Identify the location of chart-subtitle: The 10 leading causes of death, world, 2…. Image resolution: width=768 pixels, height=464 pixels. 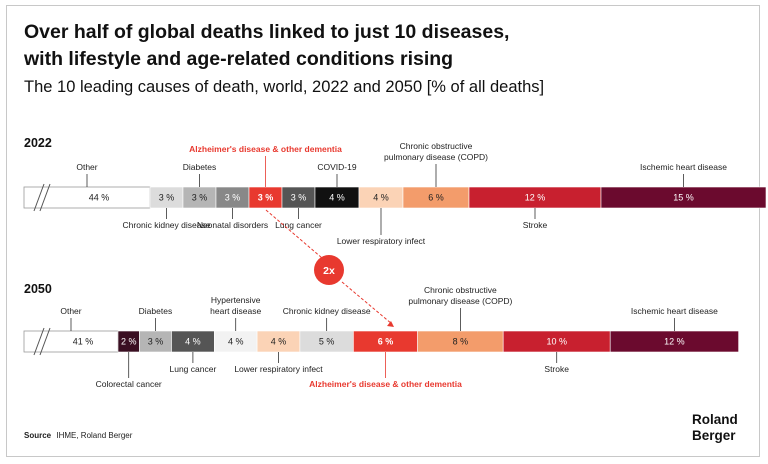
(284, 87).